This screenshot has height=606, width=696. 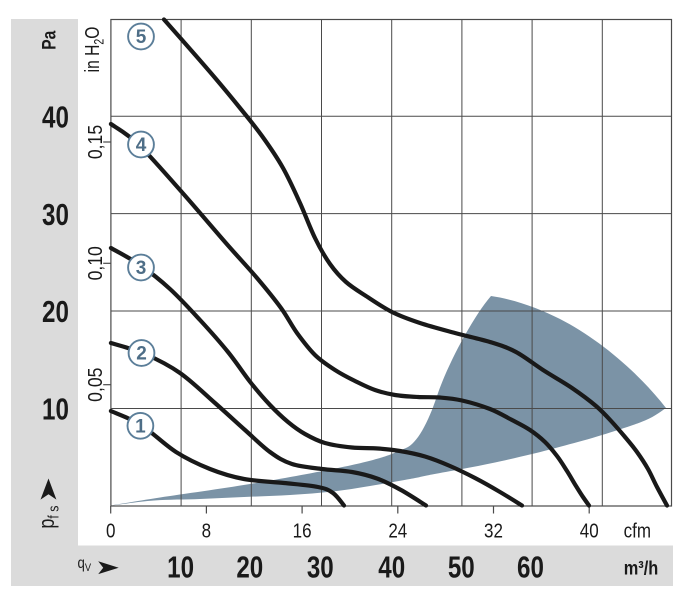 I want to click on svg-text: 4, so click(x=141, y=145).